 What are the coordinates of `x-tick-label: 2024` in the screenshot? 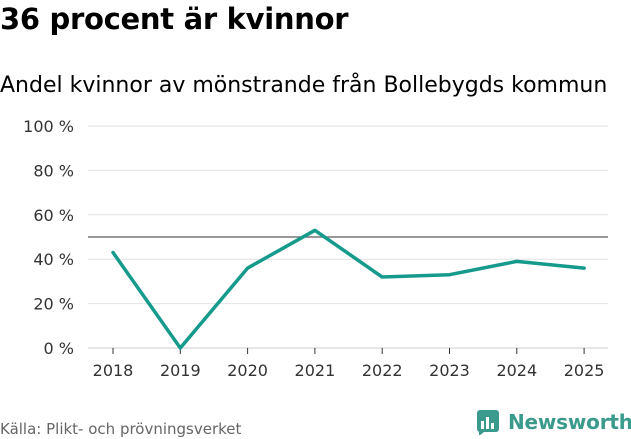 It's located at (516, 370).